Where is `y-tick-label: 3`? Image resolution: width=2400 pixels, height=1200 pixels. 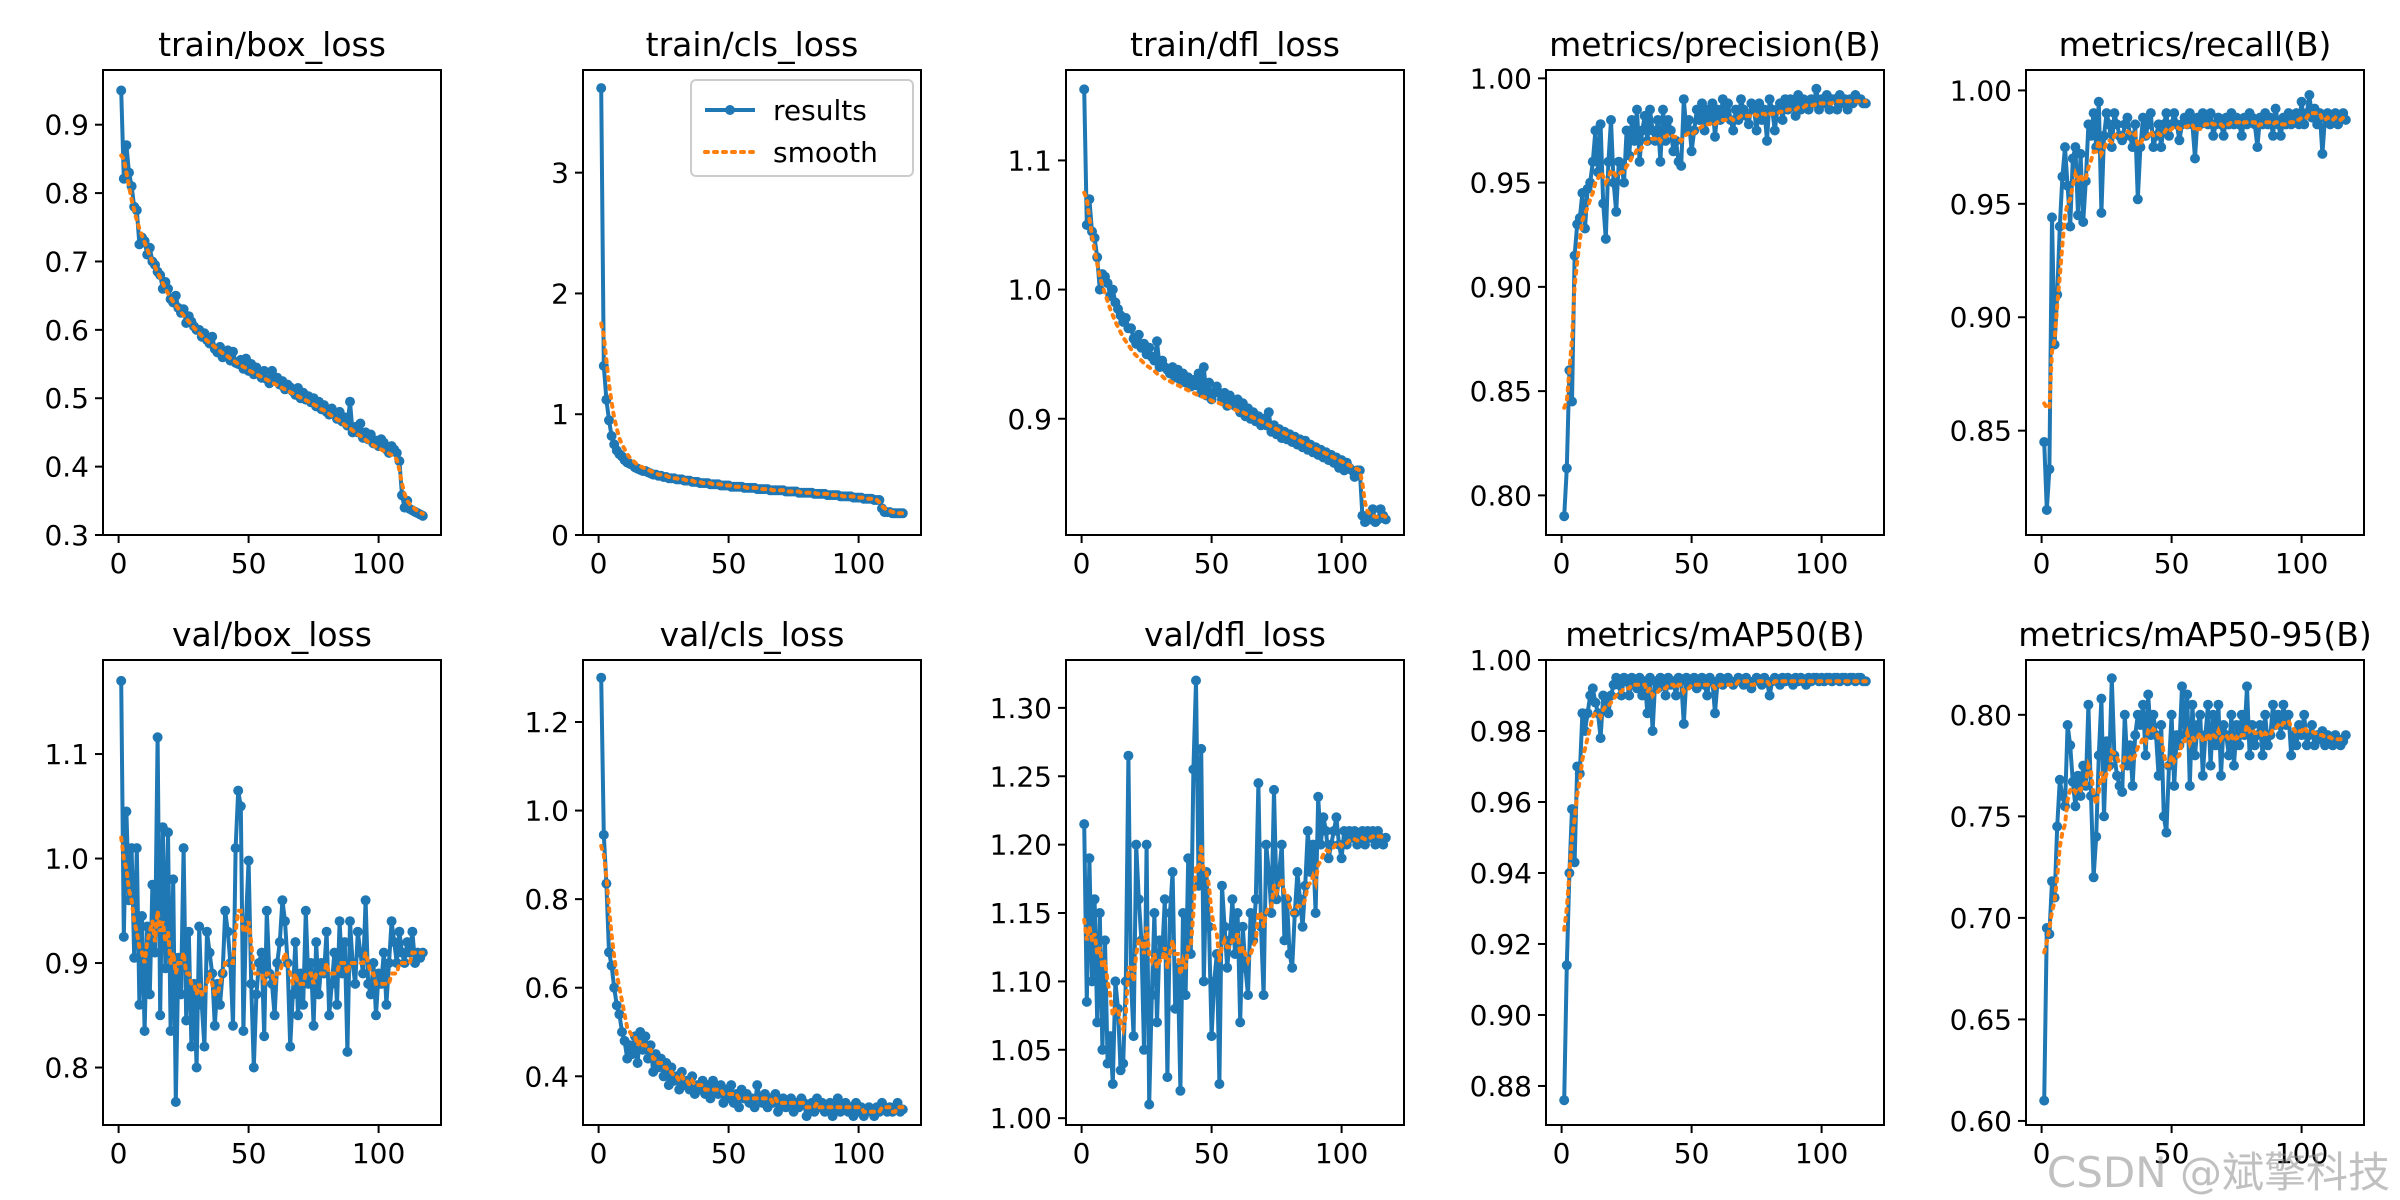 y-tick-label: 3 is located at coordinates (560, 173).